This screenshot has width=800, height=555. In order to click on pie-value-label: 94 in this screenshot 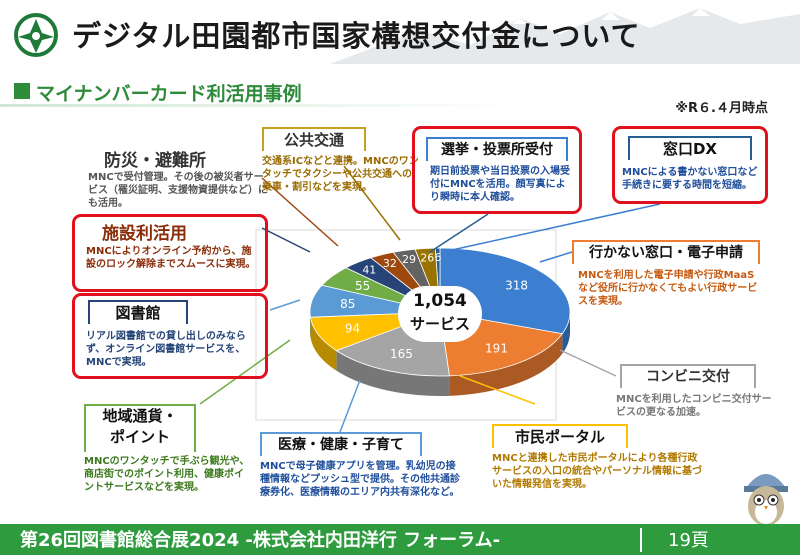, I will do `click(352, 328)`.